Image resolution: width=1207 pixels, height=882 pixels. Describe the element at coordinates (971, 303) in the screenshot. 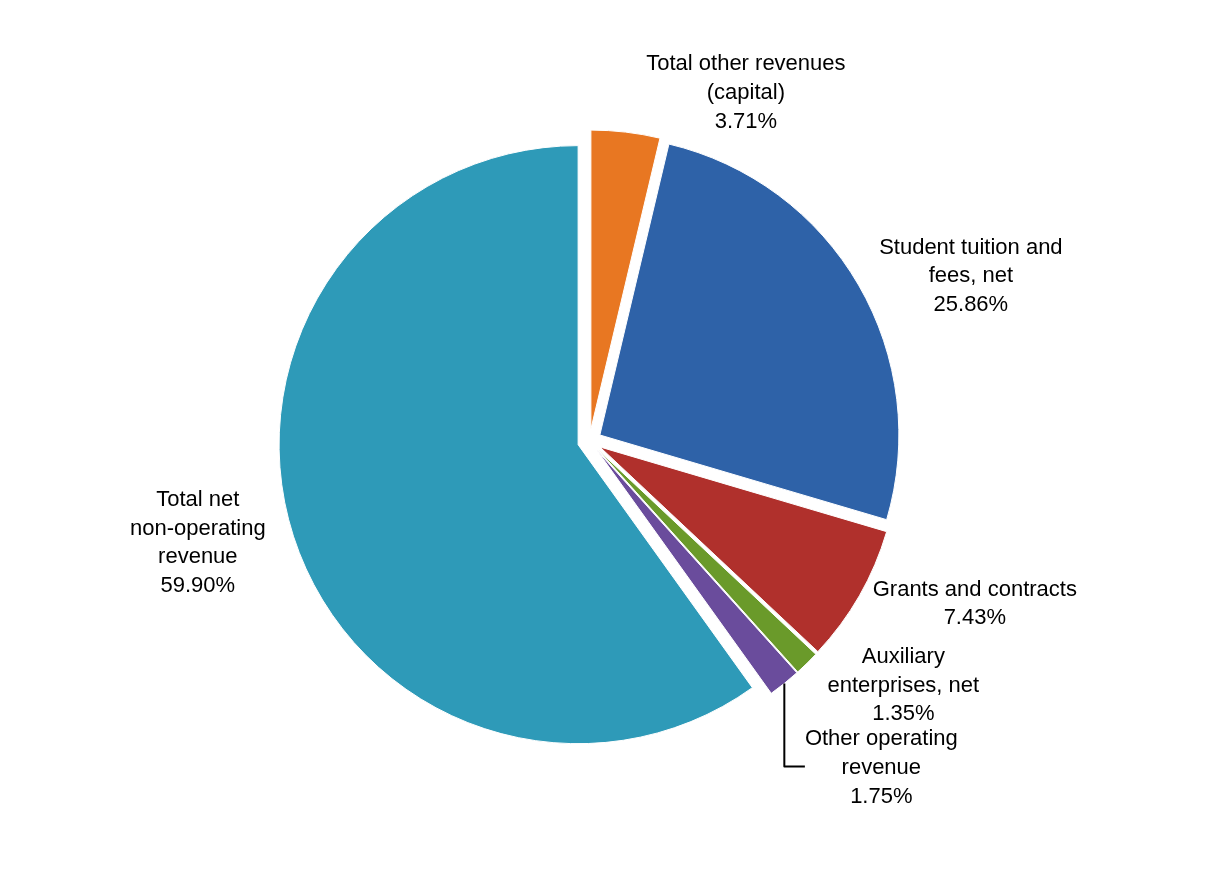

I see `data-label: 25.86%` at that location.